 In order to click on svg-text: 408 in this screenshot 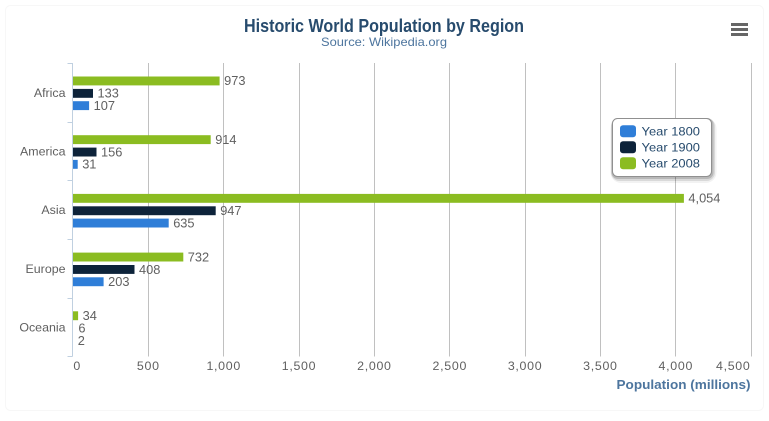, I will do `click(149, 269)`.